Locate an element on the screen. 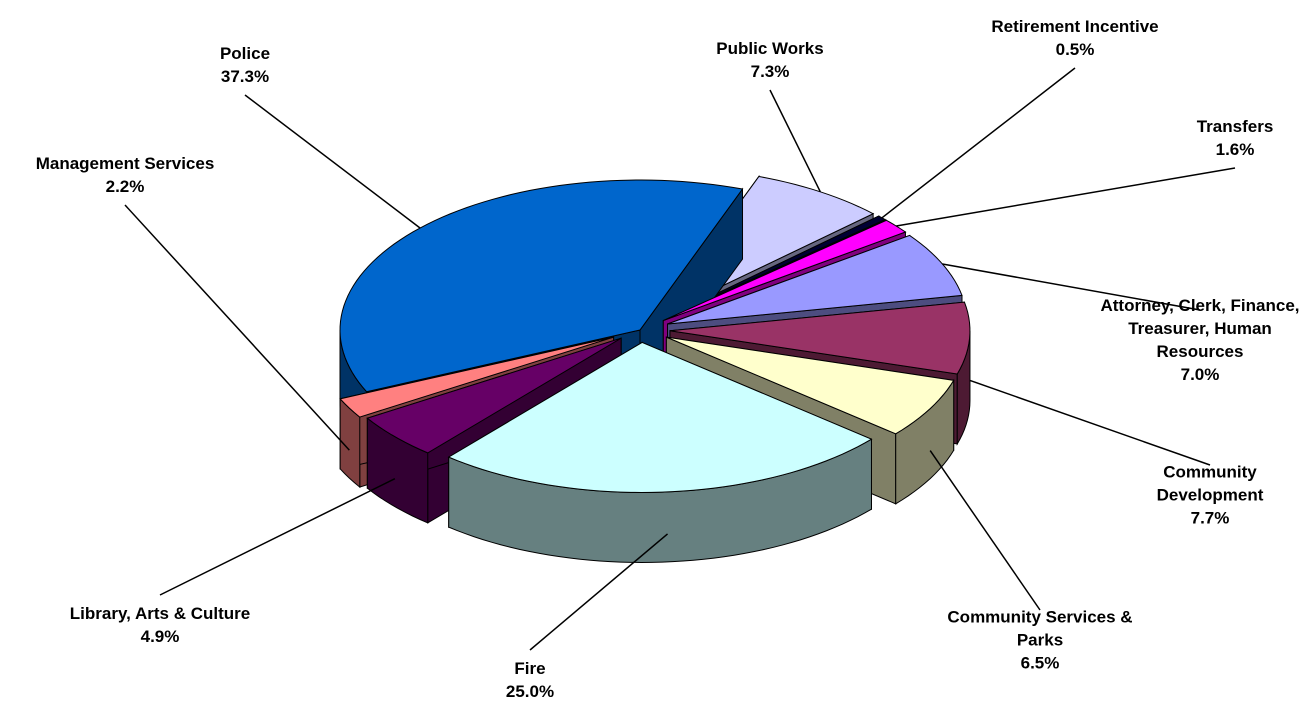  slice-label: Management Services 2.2% is located at coordinates (125, 175).